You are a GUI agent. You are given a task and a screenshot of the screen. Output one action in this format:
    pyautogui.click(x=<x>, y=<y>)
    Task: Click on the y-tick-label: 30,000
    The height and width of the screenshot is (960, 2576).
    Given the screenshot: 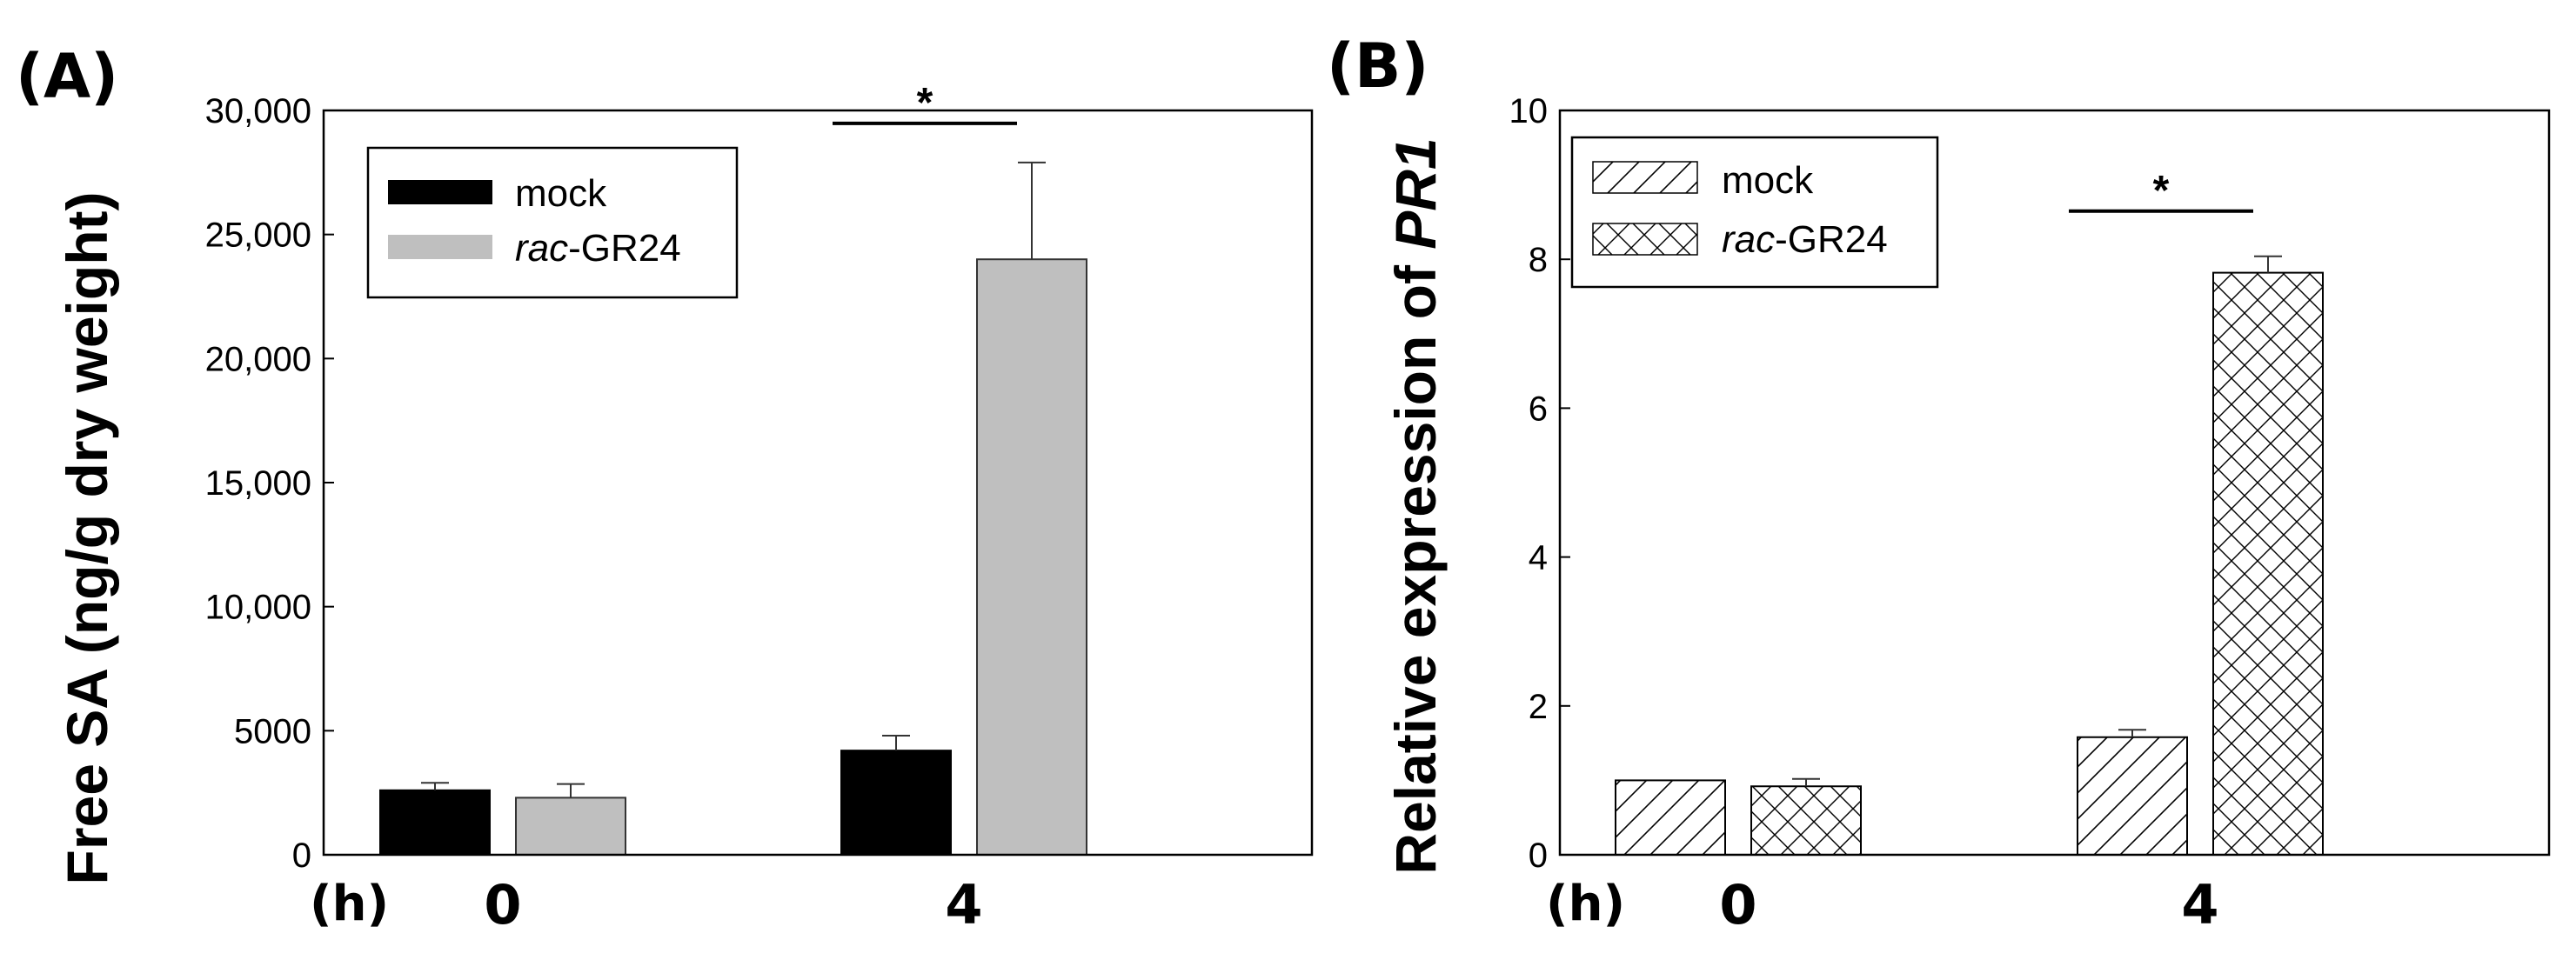 What is the action you would take?
    pyautogui.click(x=258, y=111)
    